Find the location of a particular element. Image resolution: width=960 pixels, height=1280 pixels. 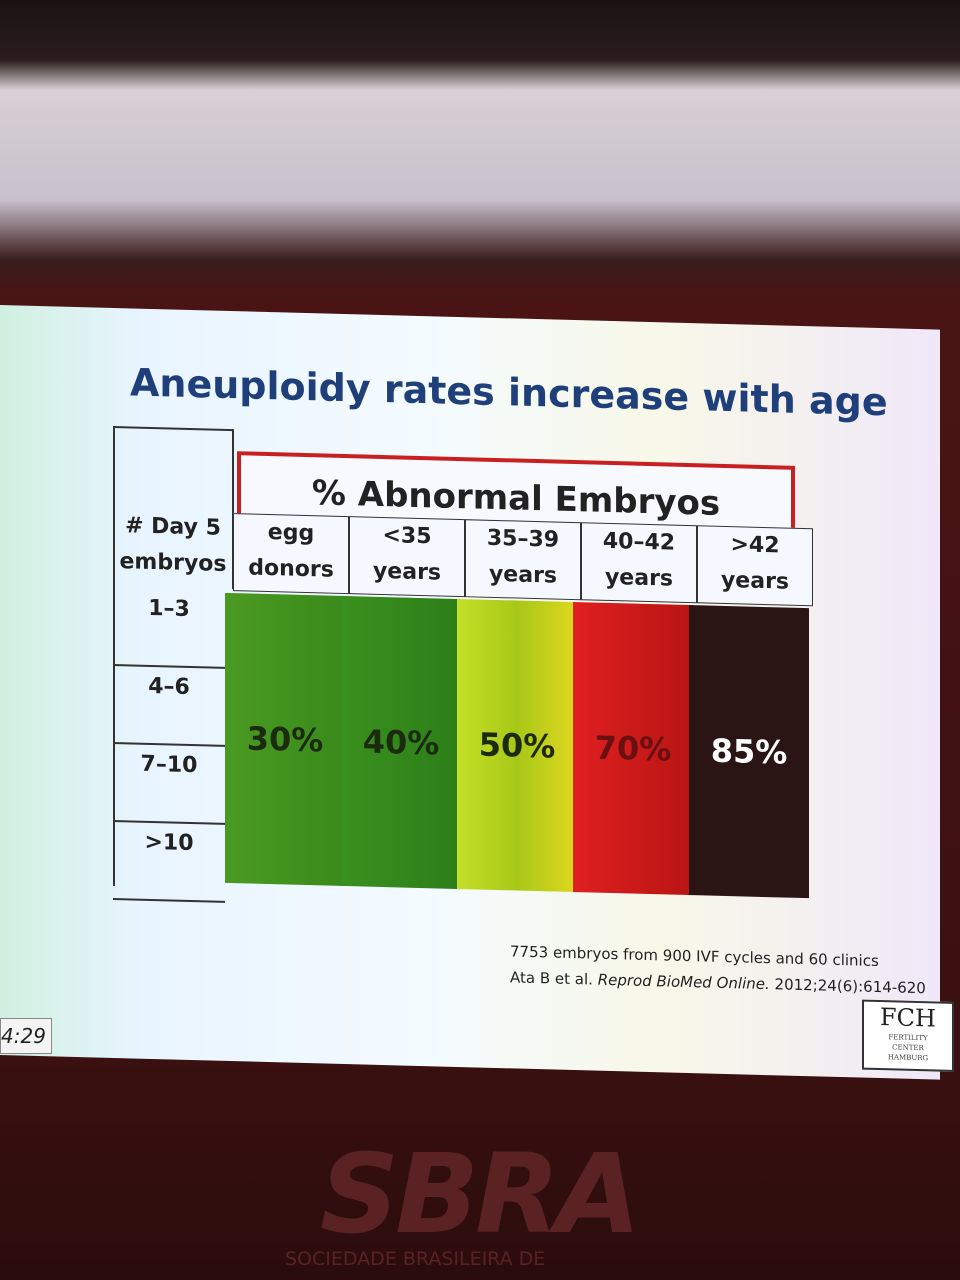

column-header-line: <35 is located at coordinates (407, 536).